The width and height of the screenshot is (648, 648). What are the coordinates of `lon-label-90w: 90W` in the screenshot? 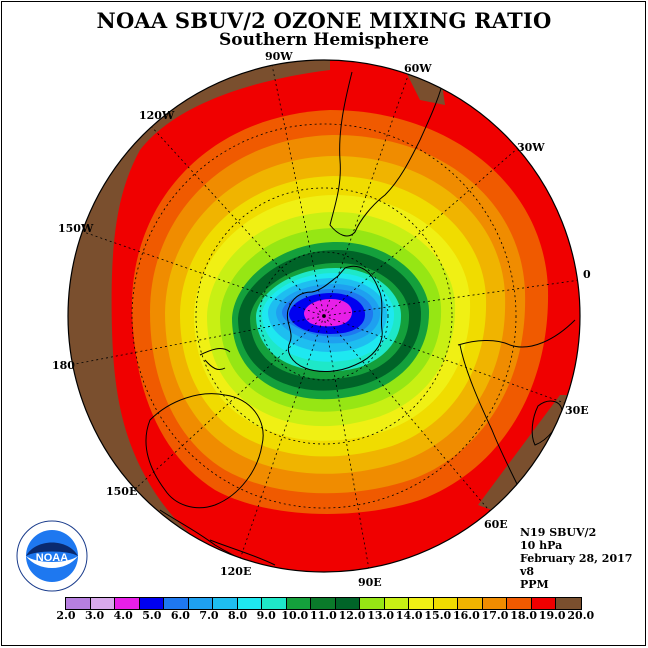 It's located at (279, 56).